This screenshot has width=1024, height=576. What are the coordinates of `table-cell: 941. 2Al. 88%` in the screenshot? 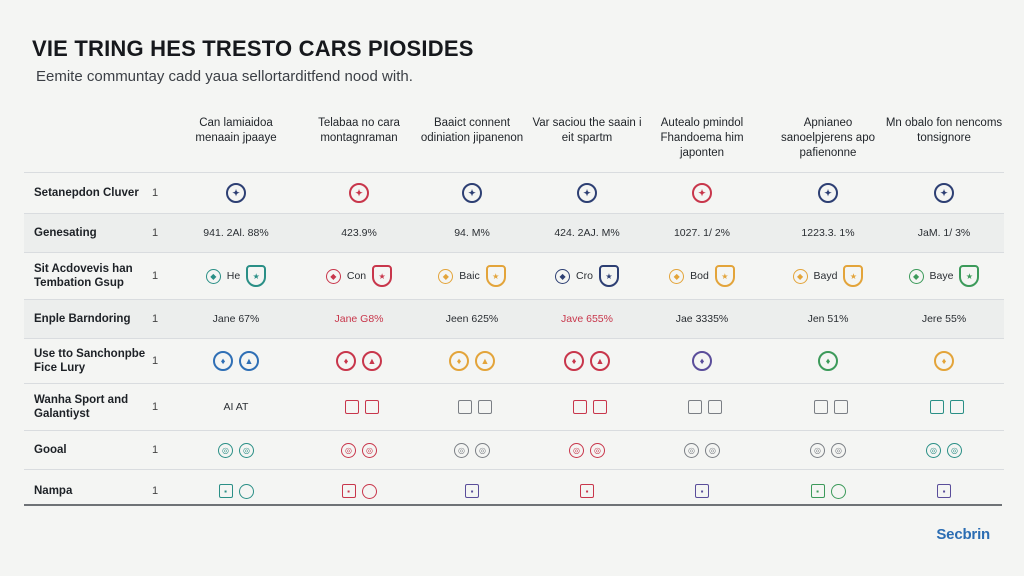 It's located at (236, 233).